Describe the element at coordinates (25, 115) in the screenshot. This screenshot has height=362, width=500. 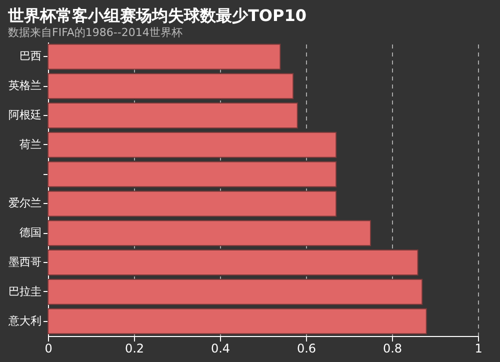
I see `y-tick-label: 阿根廷` at that location.